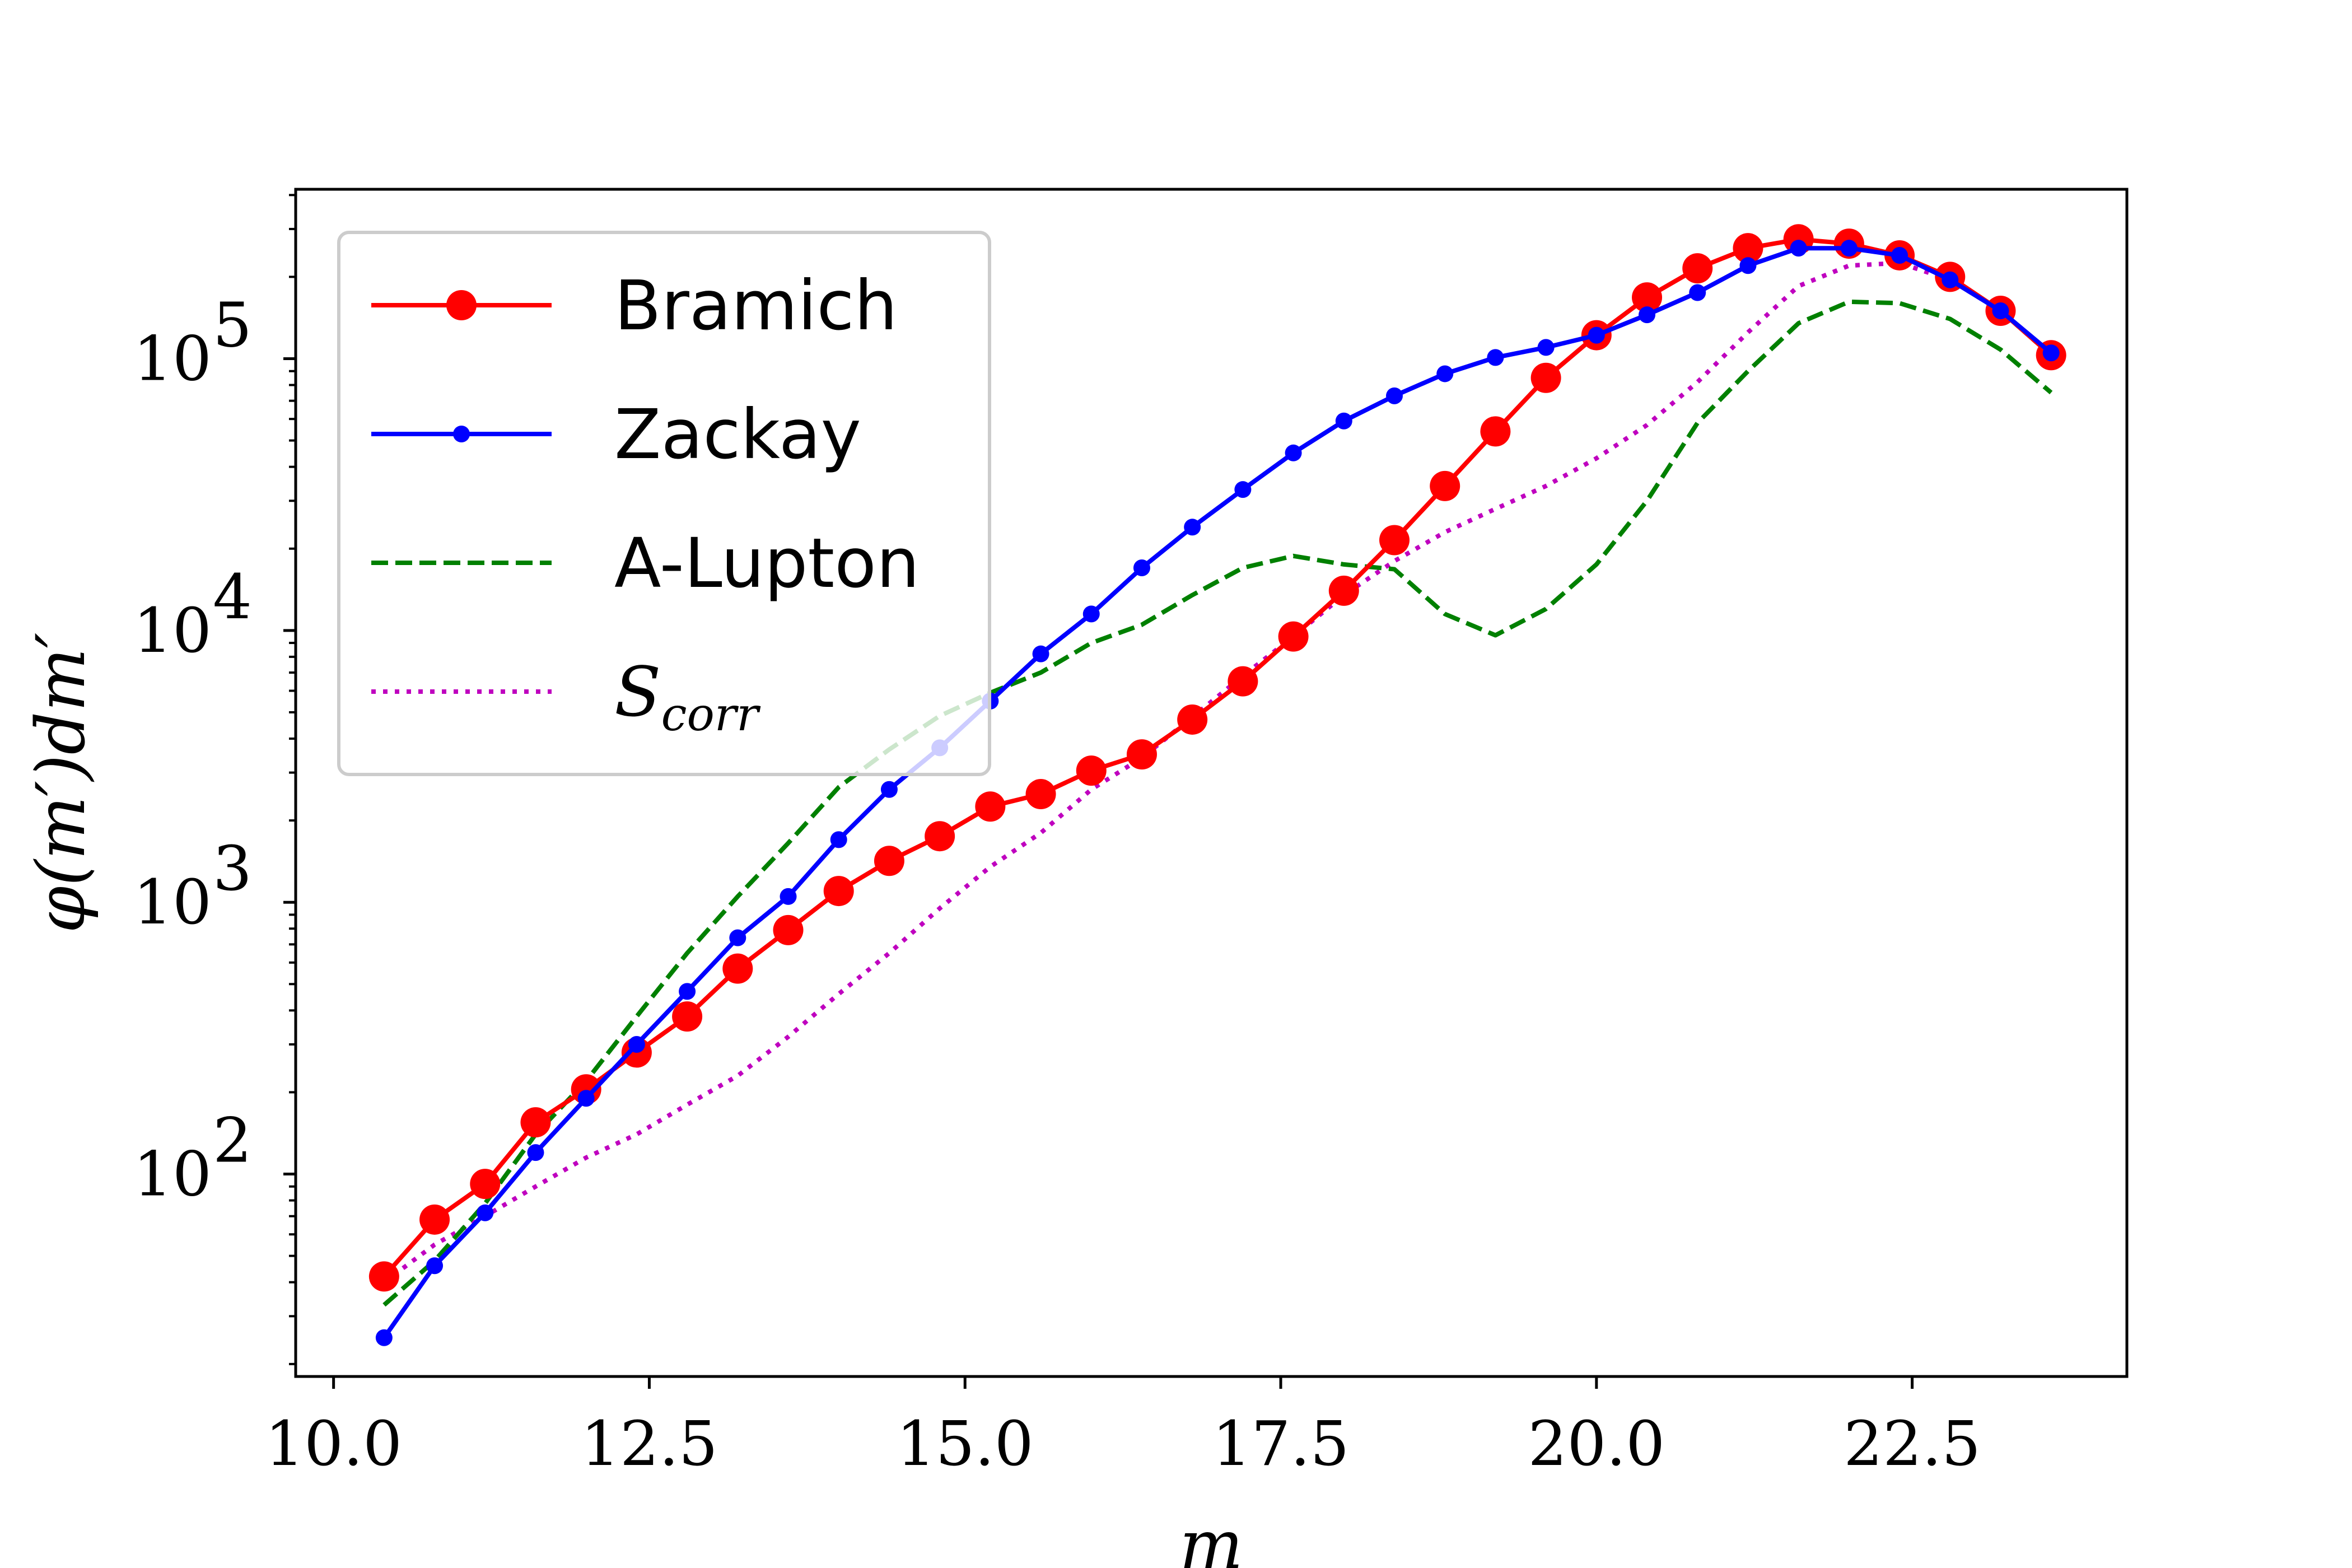 This screenshot has width=2352, height=1568. What do you see at coordinates (1597, 1444) in the screenshot?
I see `x-tick-label: 20.0` at bounding box center [1597, 1444].